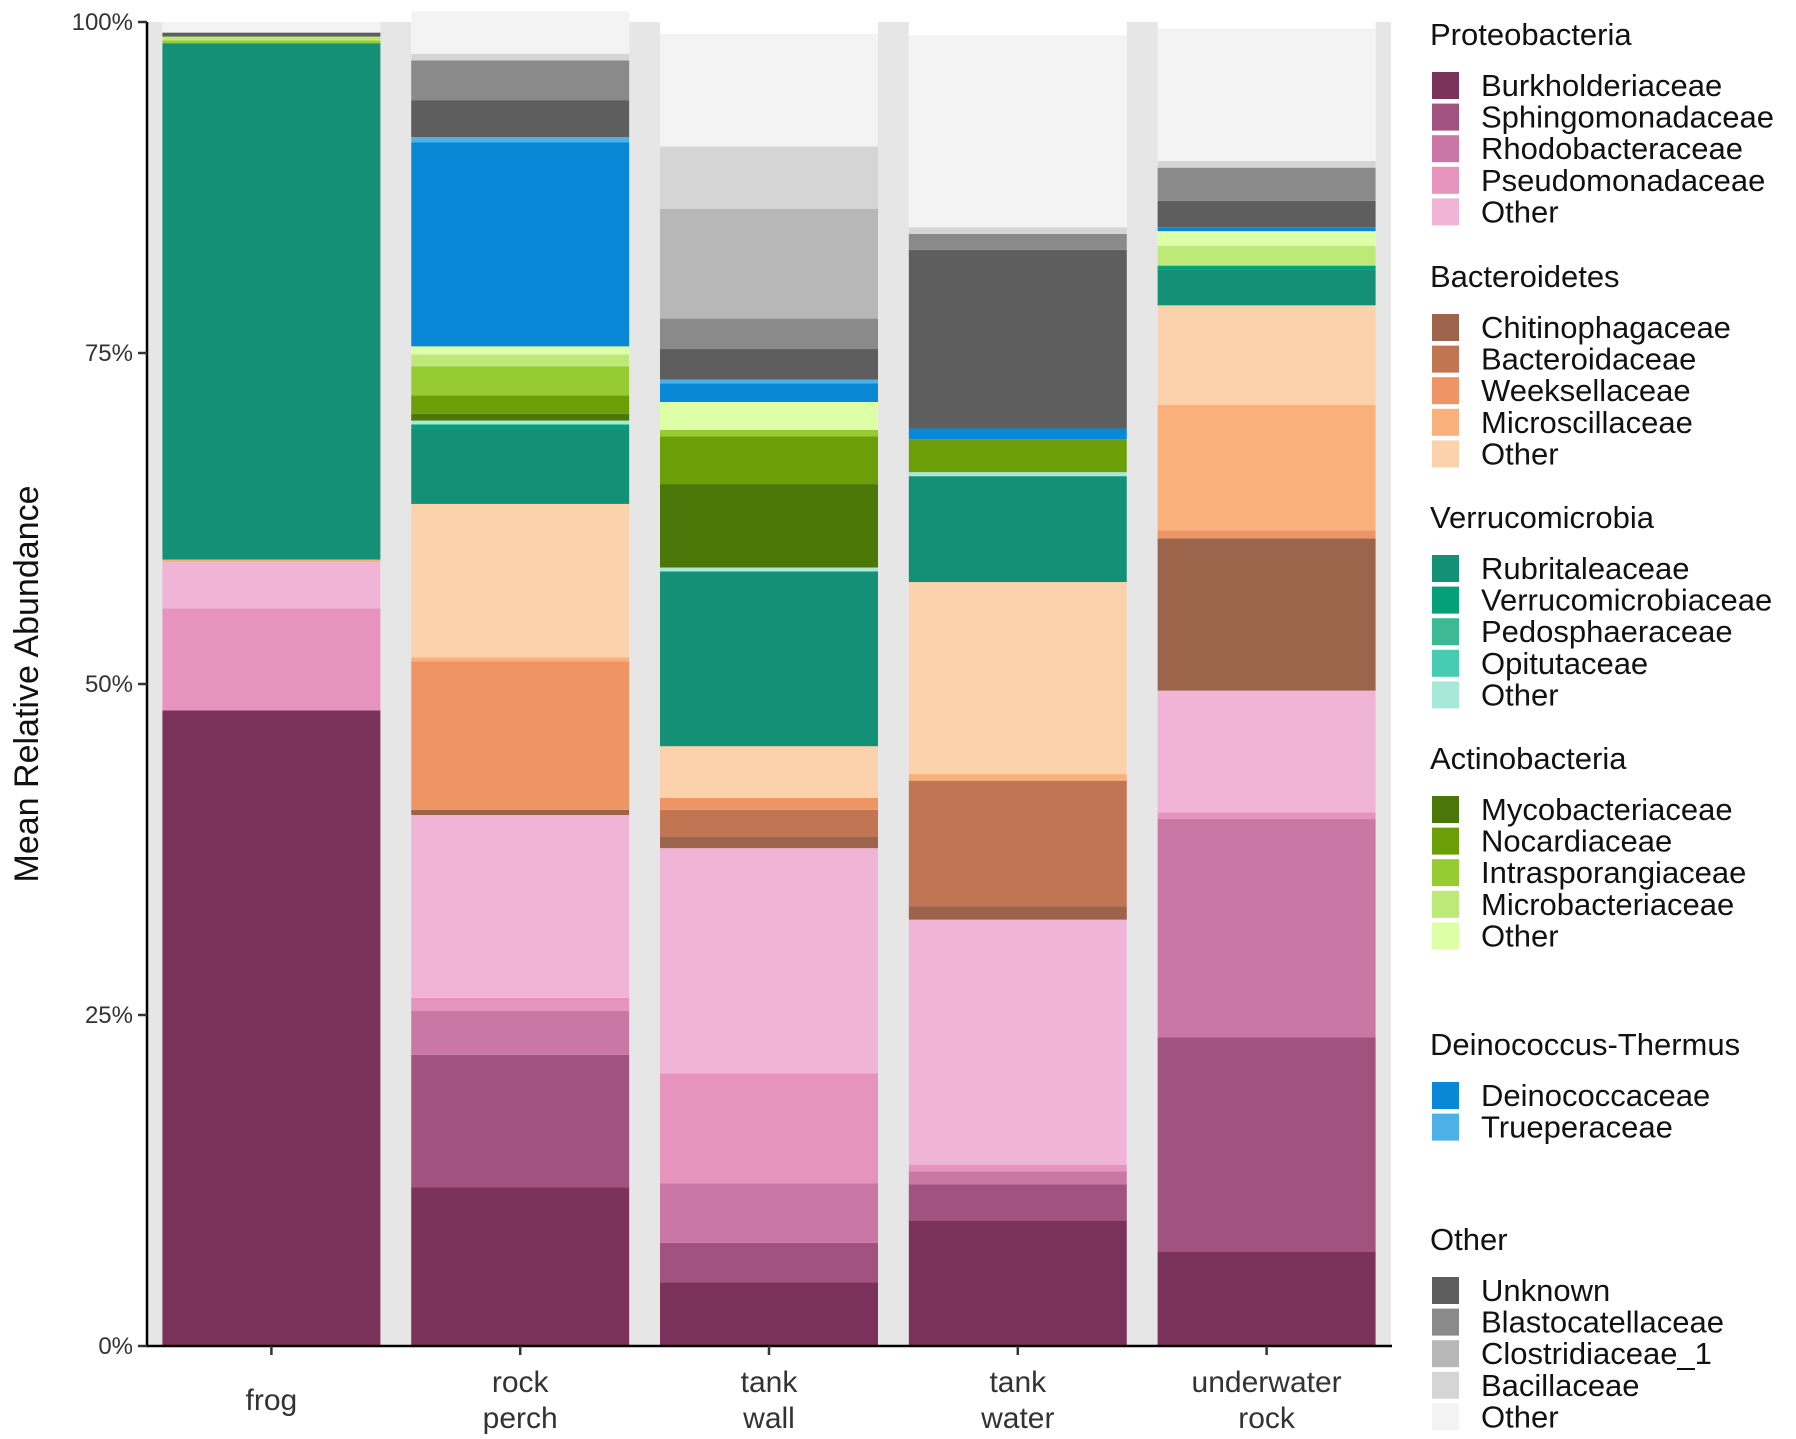  I want to click on legend-group-title: Proteobacteria, so click(1531, 34).